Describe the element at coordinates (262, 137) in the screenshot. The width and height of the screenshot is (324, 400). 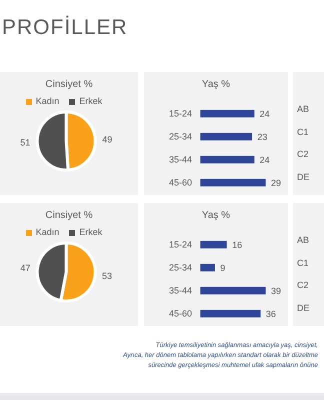
I see `data-label: 23` at that location.